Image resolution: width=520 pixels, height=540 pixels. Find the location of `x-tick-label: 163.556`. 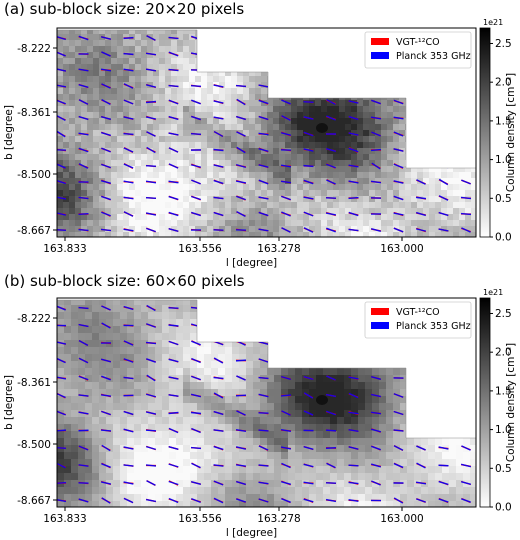

x-tick-label: 163.556 is located at coordinates (200, 519).